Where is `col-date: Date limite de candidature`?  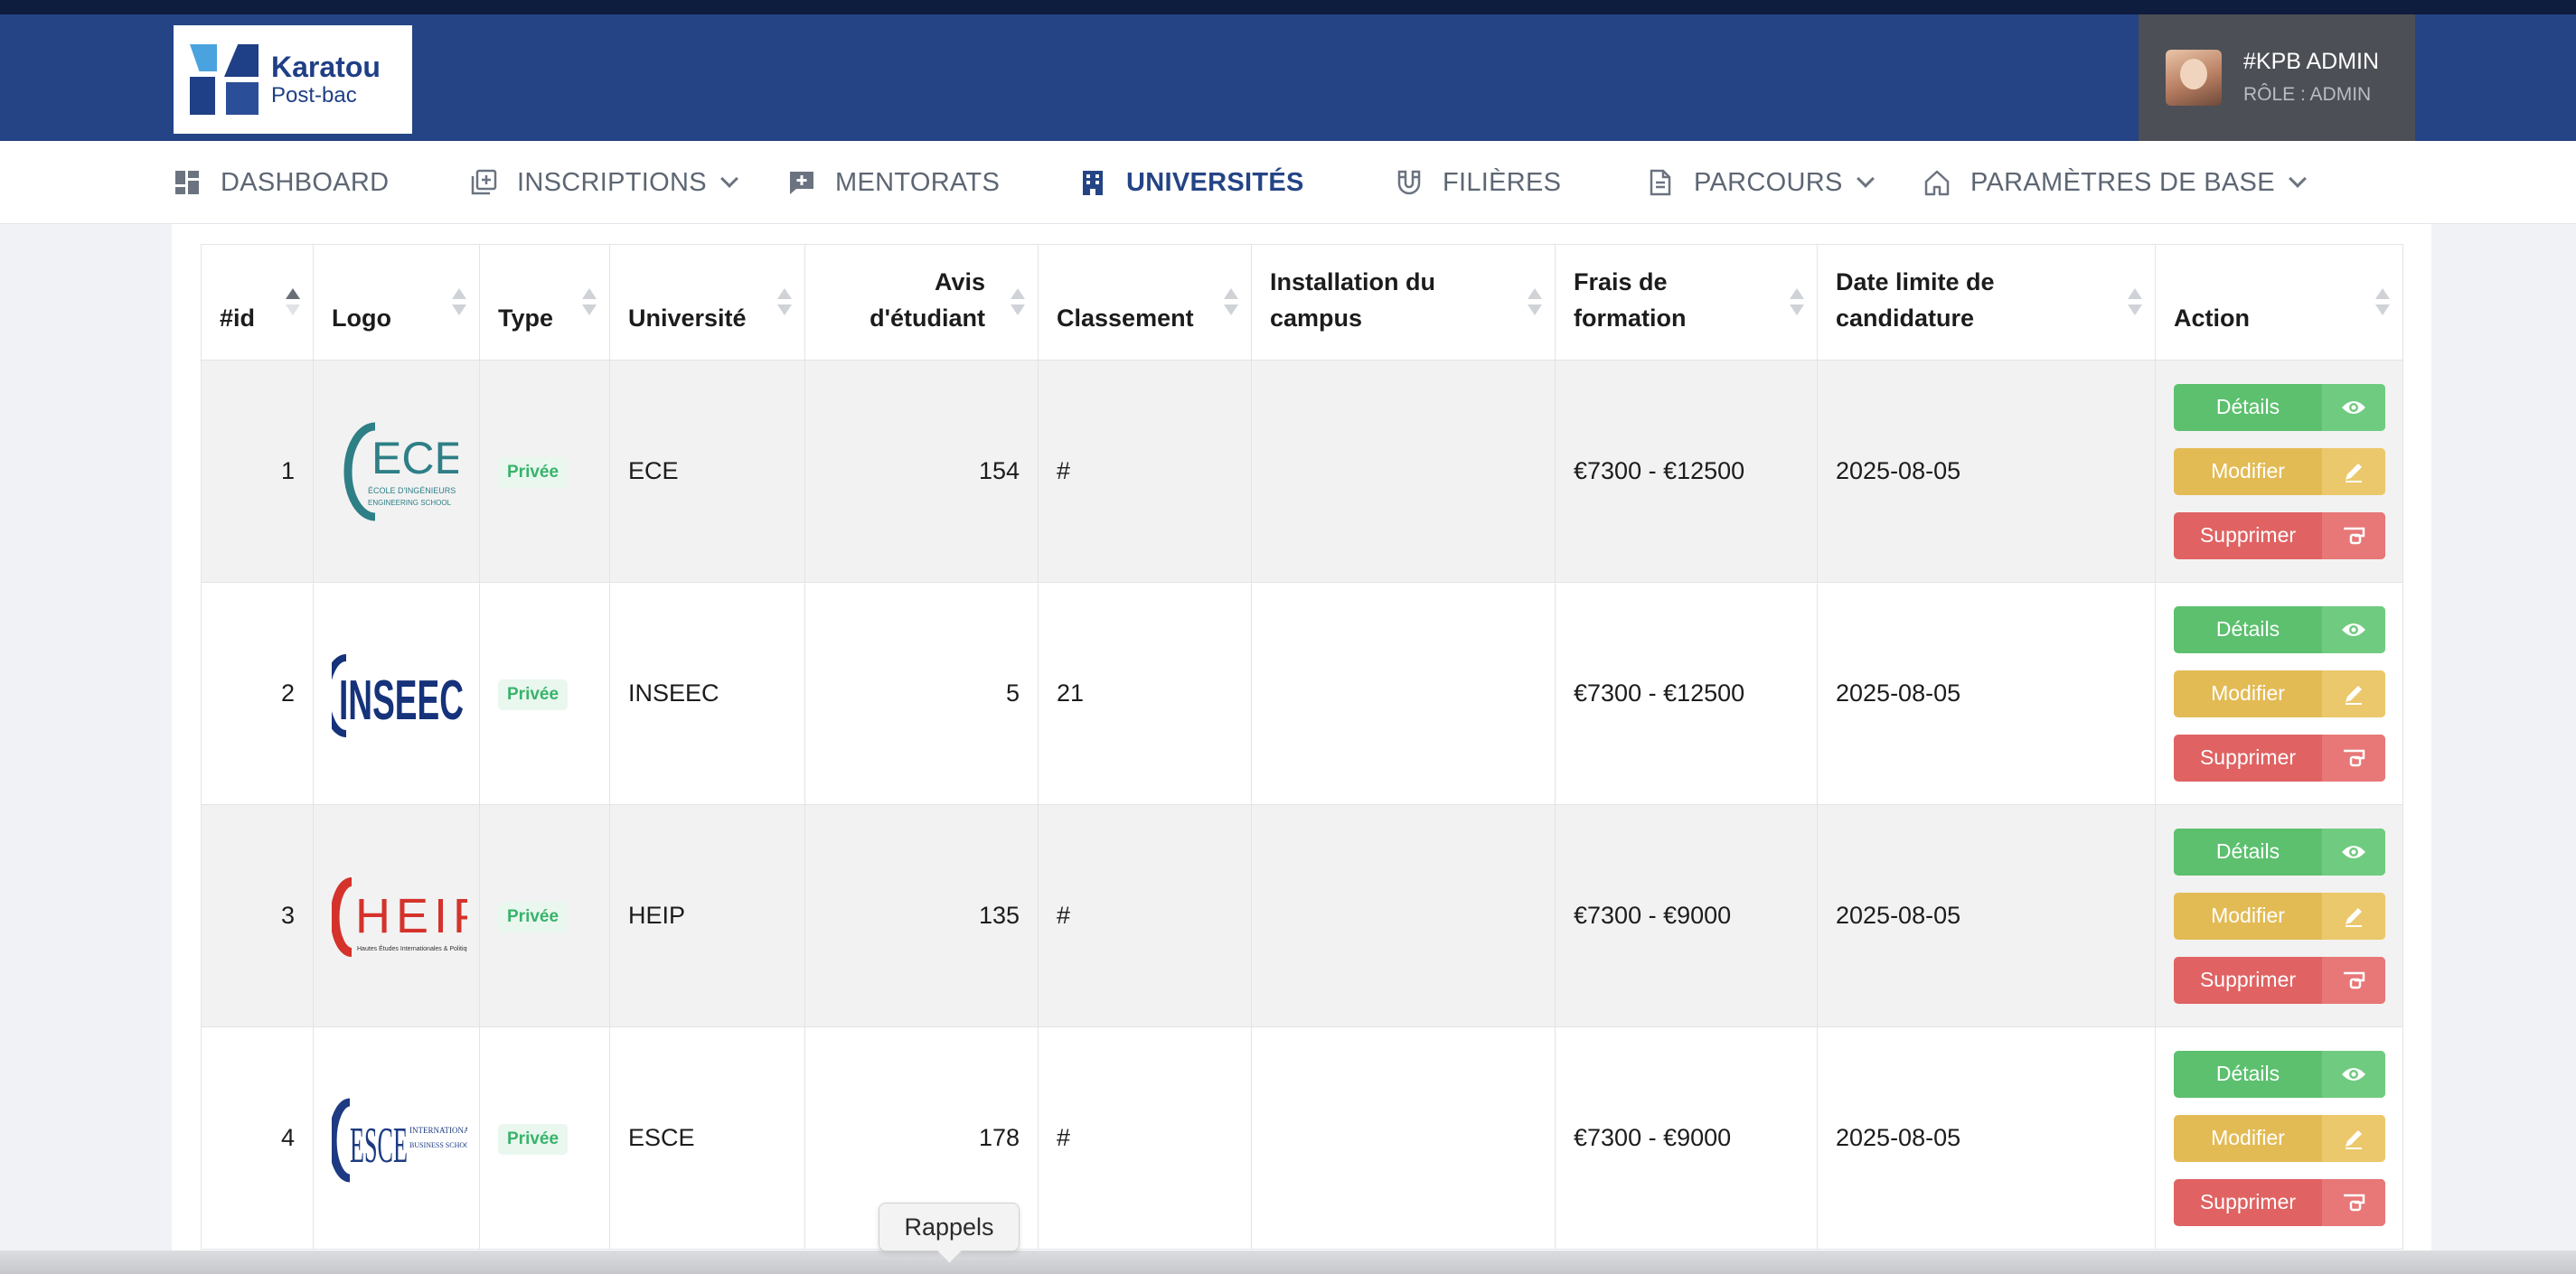 col-date: Date limite de candidature is located at coordinates (1986, 302).